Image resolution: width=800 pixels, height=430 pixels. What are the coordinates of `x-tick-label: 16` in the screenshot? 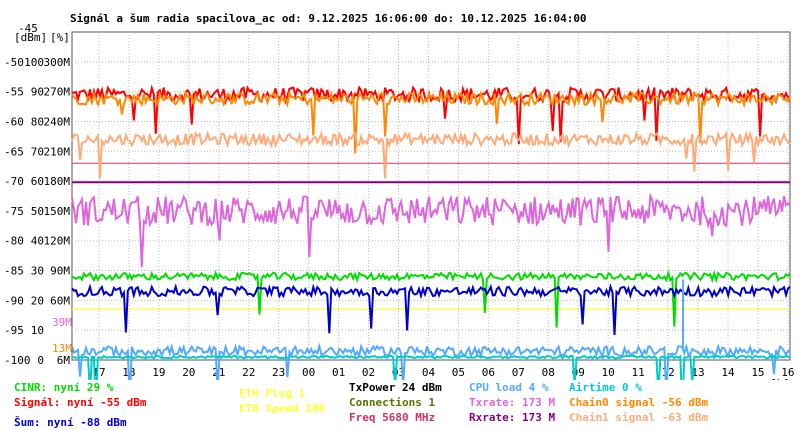 It's located at (787, 372).